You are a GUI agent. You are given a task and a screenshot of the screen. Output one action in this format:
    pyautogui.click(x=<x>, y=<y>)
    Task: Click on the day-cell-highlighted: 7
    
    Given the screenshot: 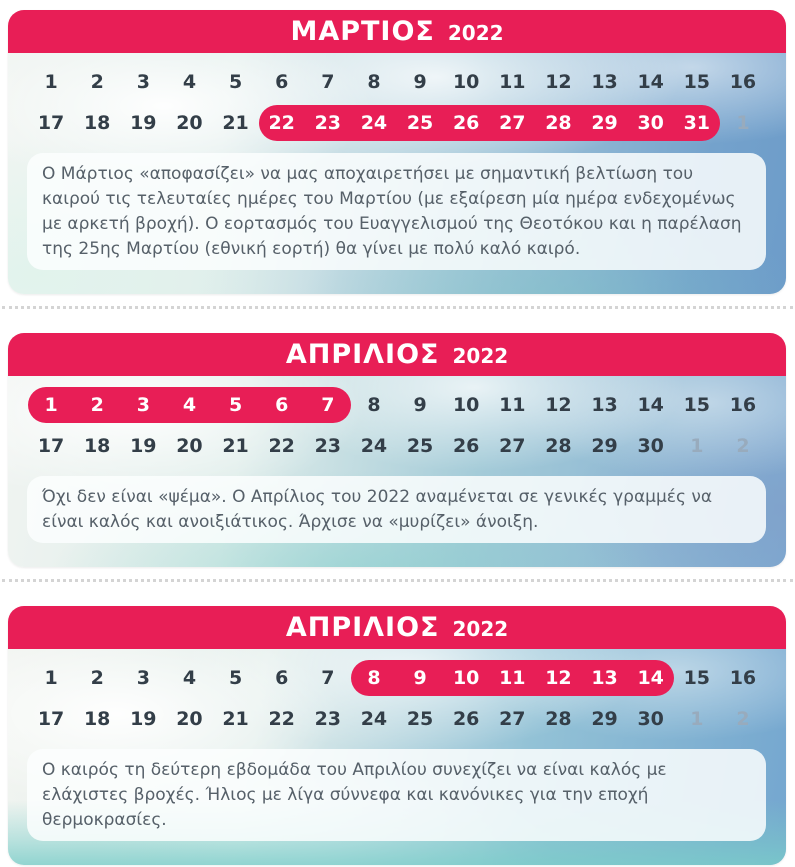 What is the action you would take?
    pyautogui.click(x=327, y=405)
    